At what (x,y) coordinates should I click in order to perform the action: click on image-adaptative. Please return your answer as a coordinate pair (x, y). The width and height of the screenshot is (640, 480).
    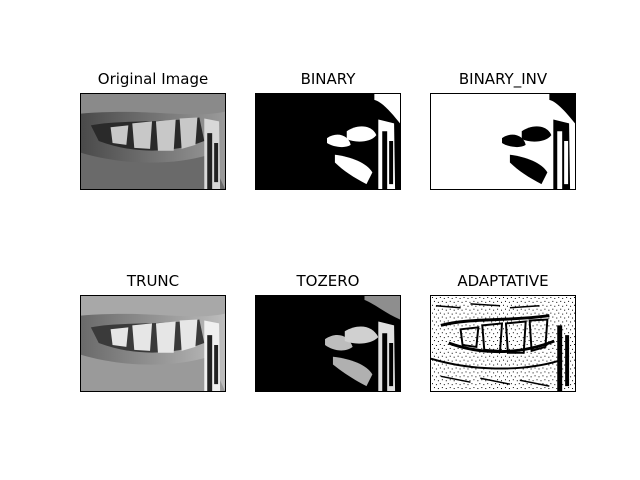
    Looking at the image, I should click on (503, 343).